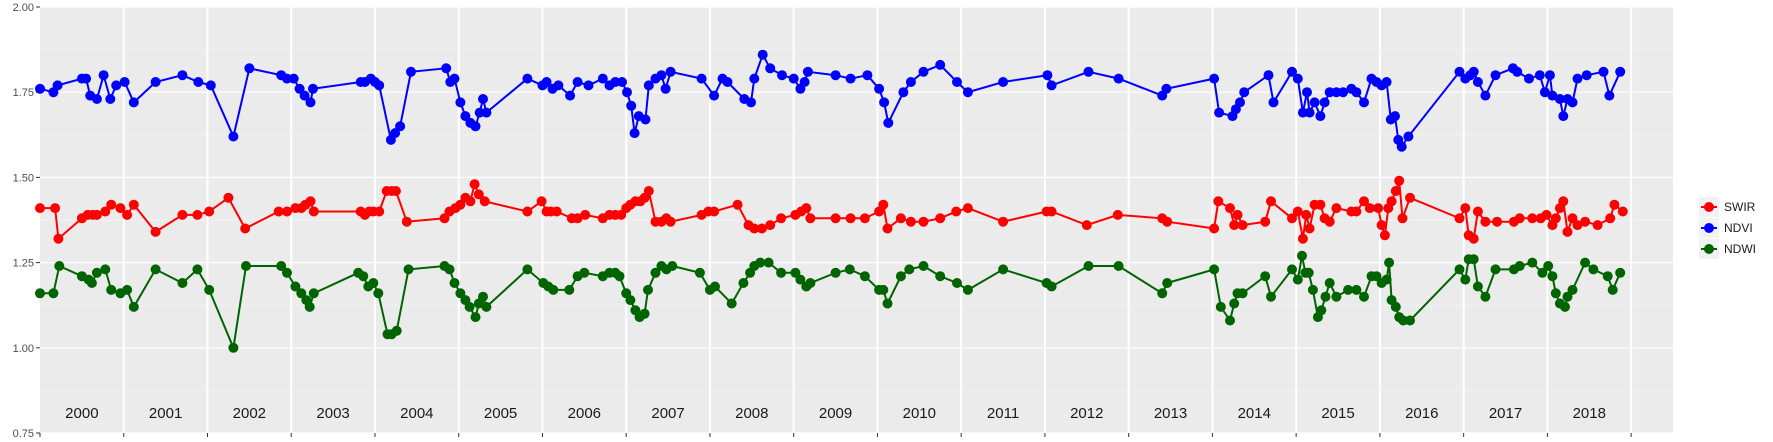 This screenshot has height=442, width=1773. Describe the element at coordinates (416, 413) in the screenshot. I see `year-label: 2004` at that location.